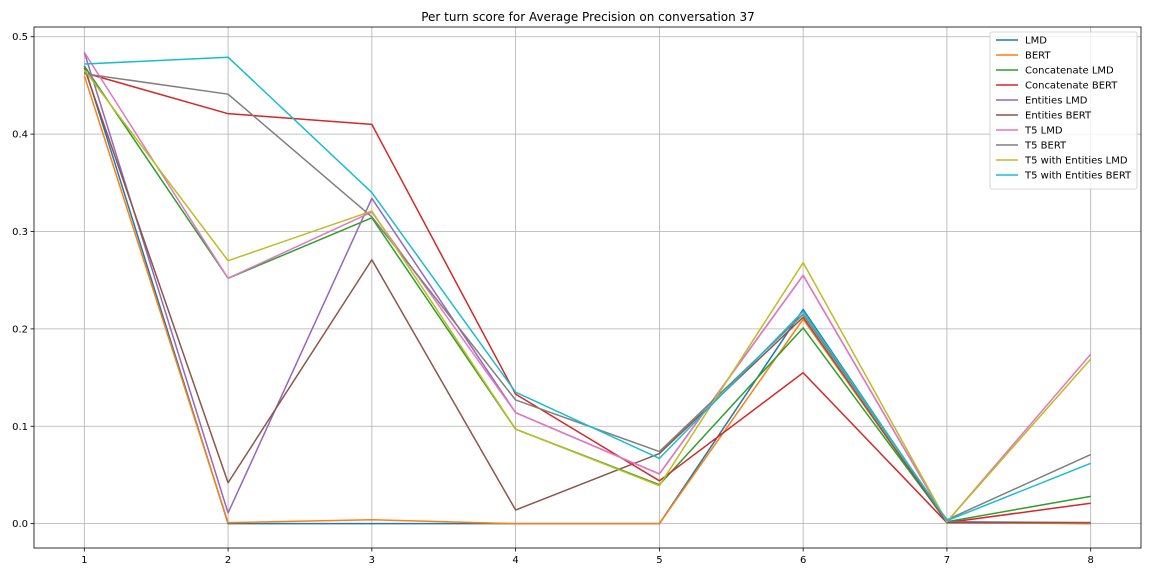 Image resolution: width=1152 pixels, height=576 pixels. I want to click on y-tick-label: 0.0, so click(20, 524).